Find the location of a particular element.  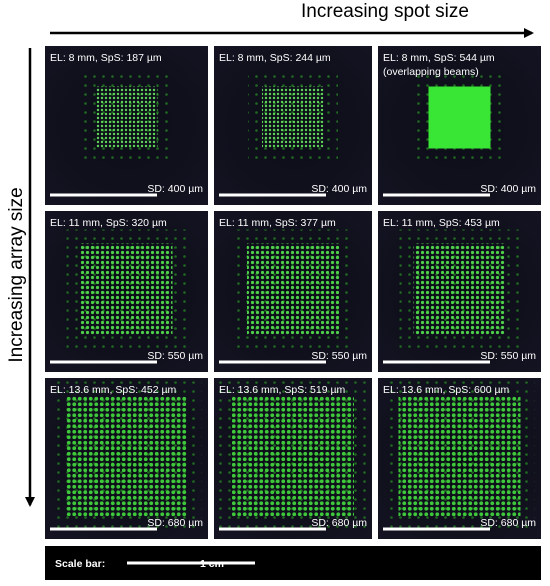

panel-label: EL: 11 mm, SpS: 320 µm is located at coordinates (108, 223).